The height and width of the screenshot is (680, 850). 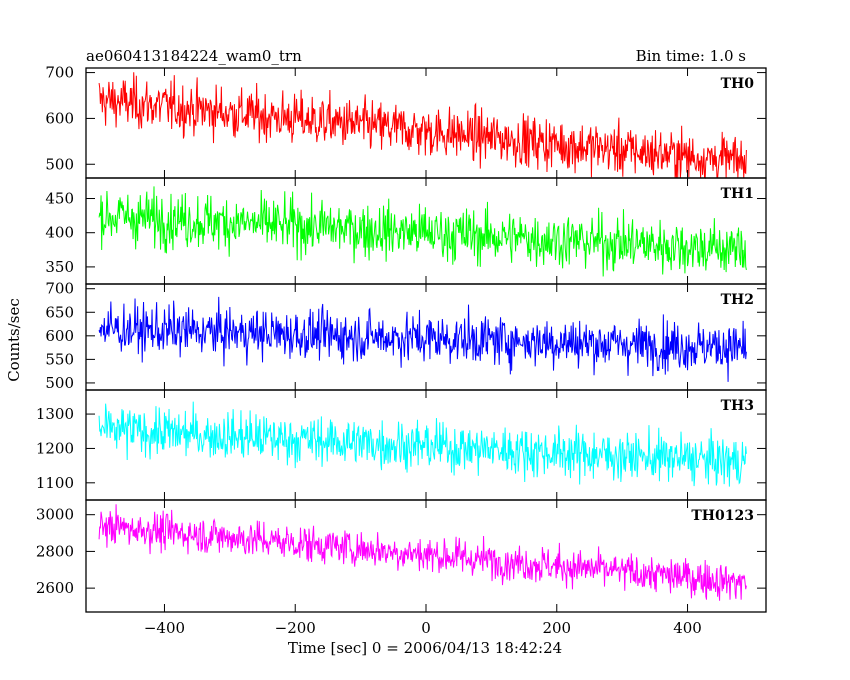 I want to click on panel-th0123: 2600 2800 3000 TH0123, so click(x=401, y=556).